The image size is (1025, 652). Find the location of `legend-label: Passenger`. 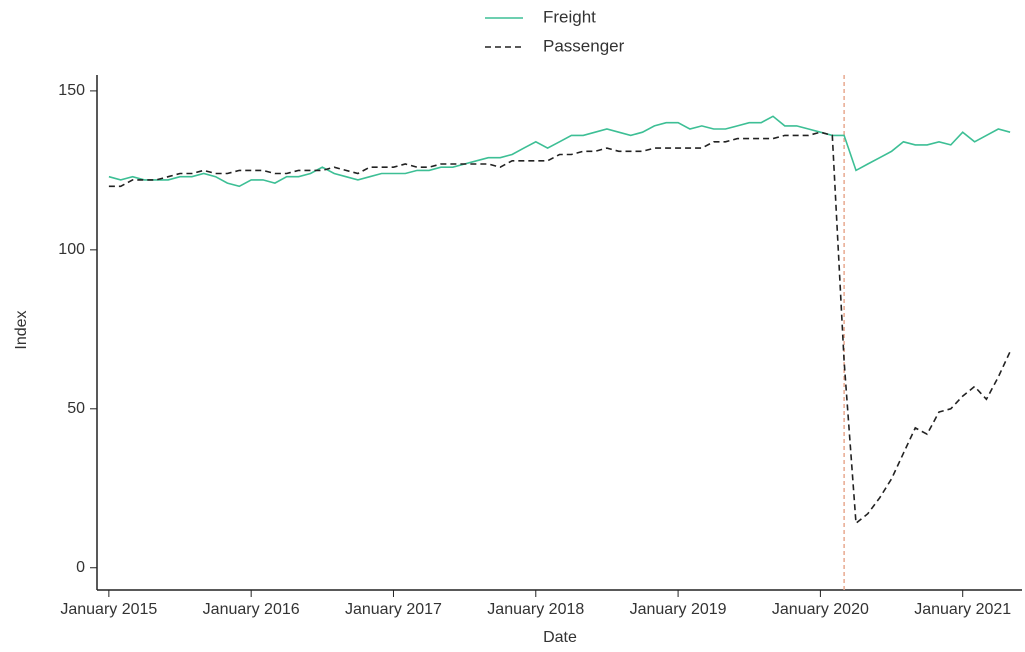

legend-label: Passenger is located at coordinates (584, 45).